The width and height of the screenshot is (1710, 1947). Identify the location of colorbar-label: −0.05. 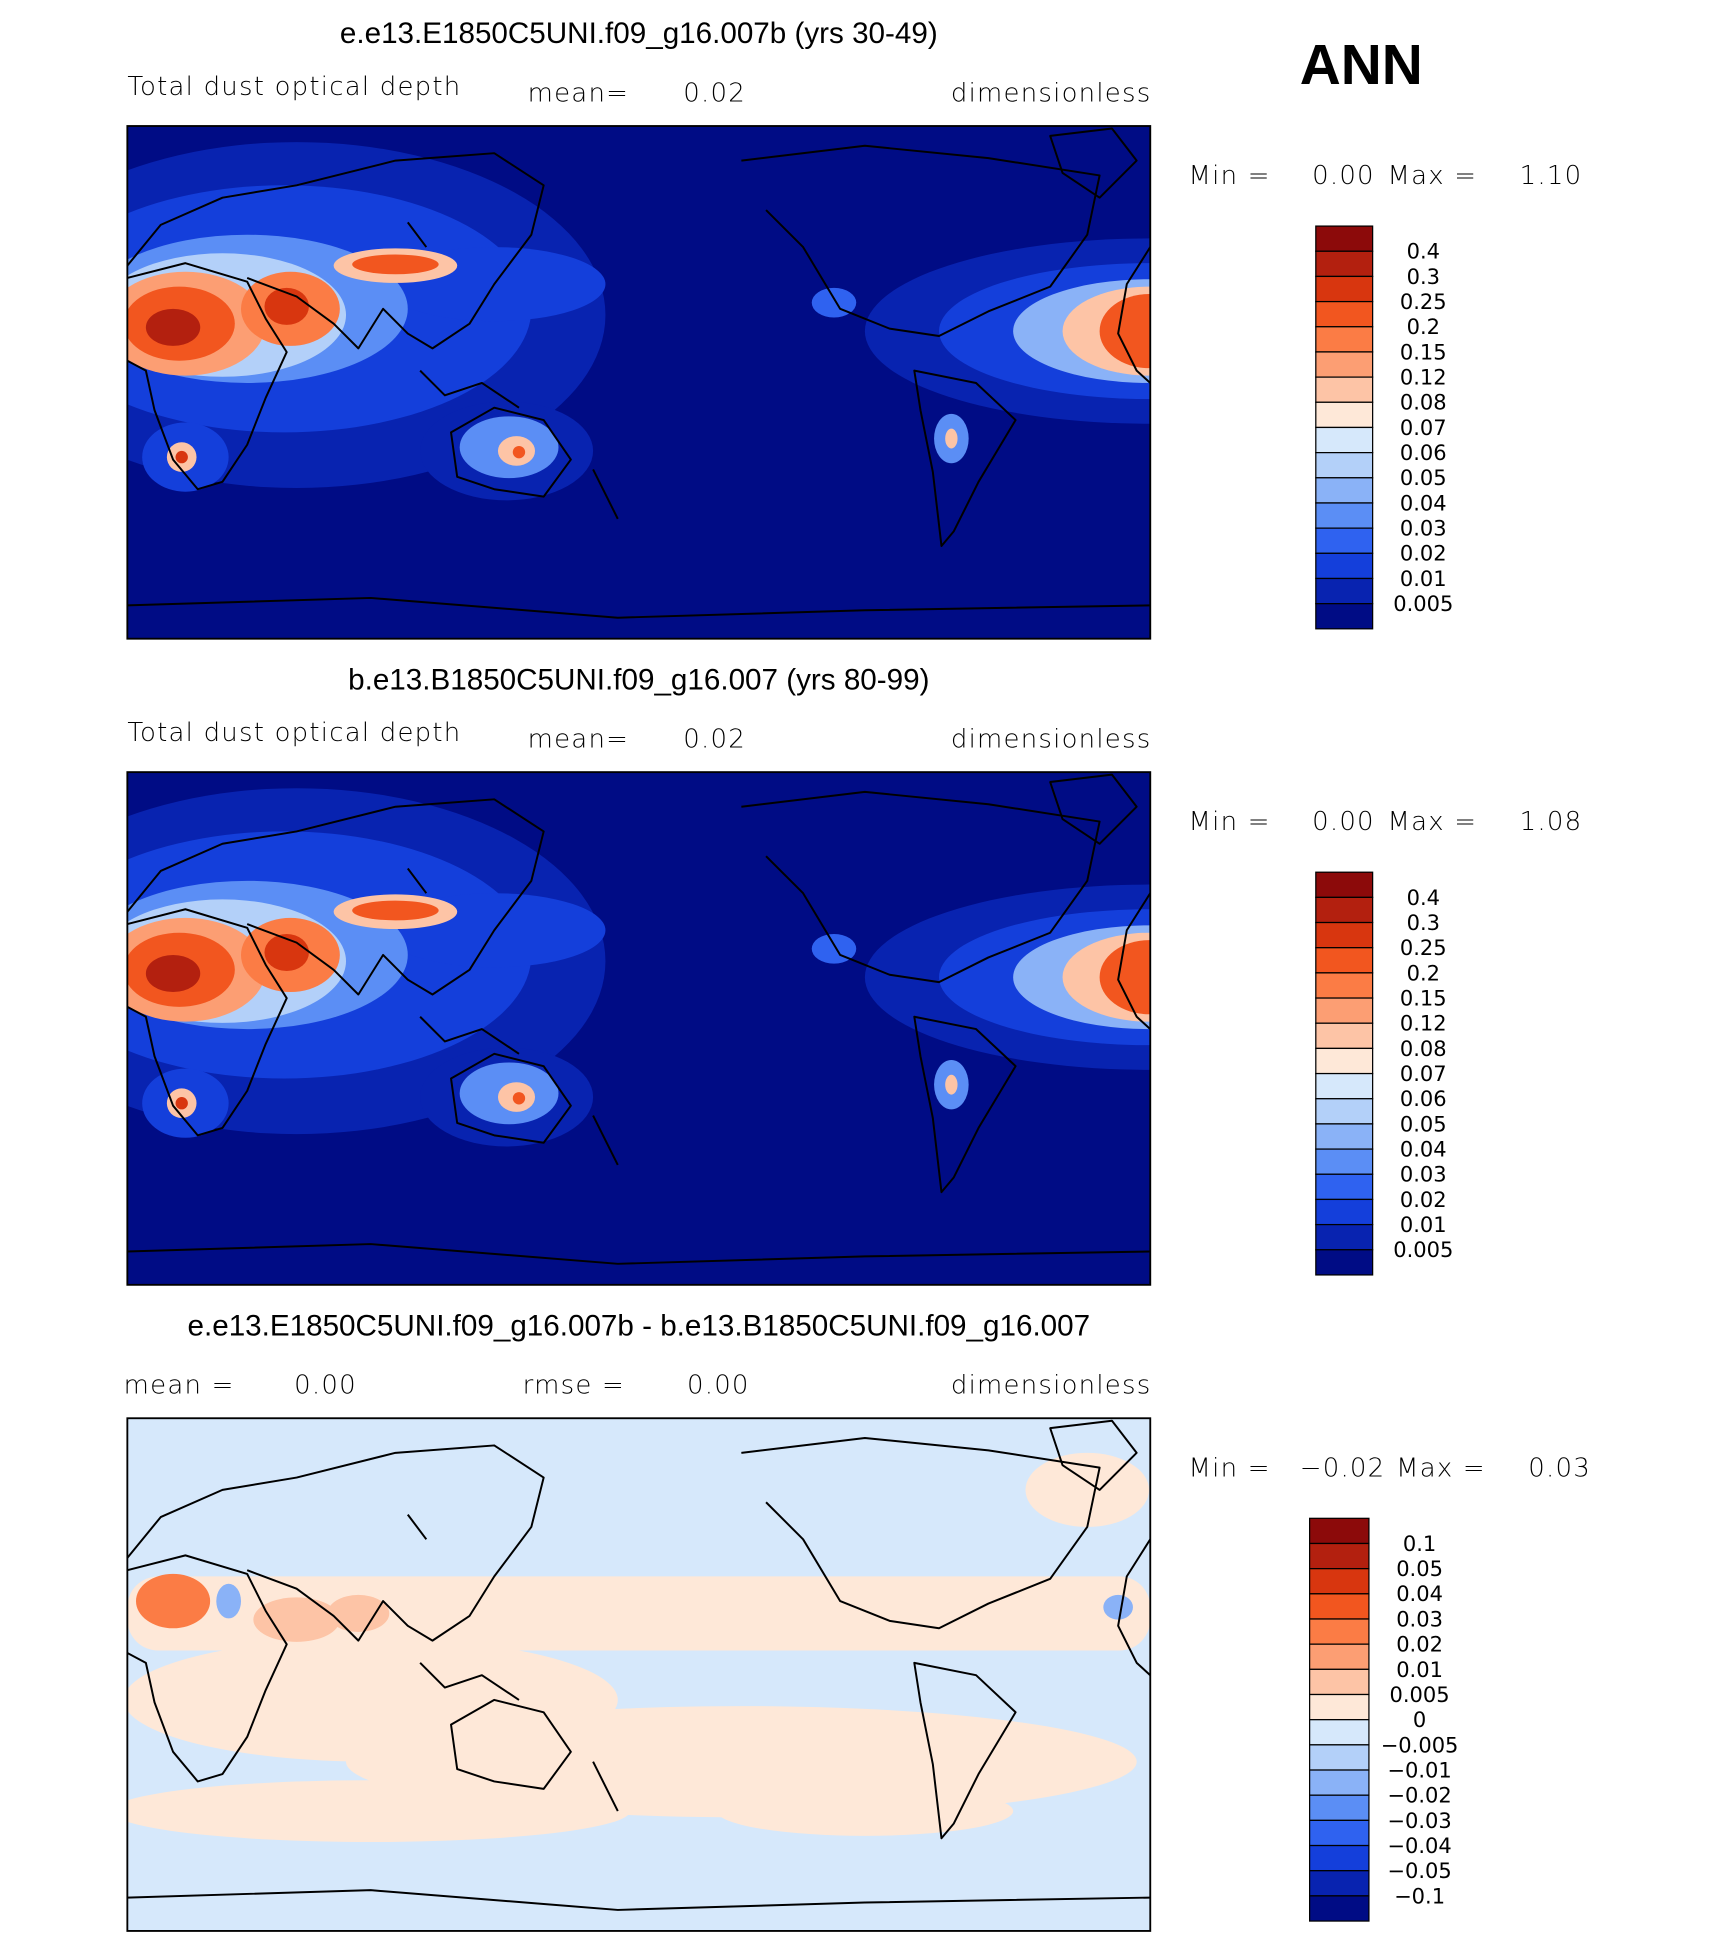
(1419, 1871).